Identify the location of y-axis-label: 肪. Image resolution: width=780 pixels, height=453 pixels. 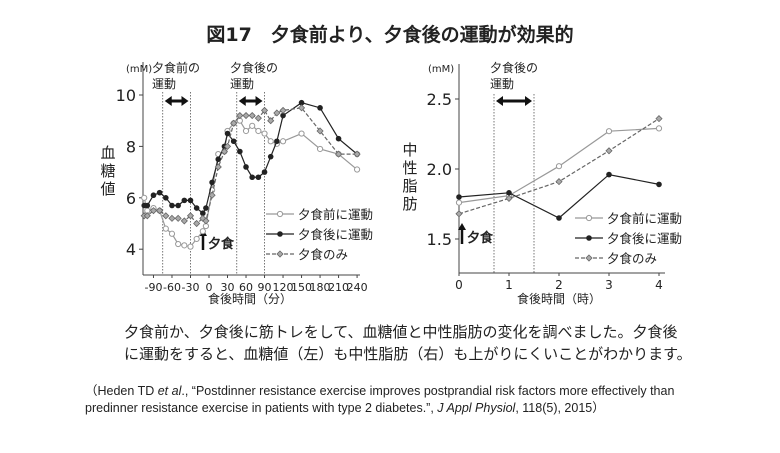
(409, 204).